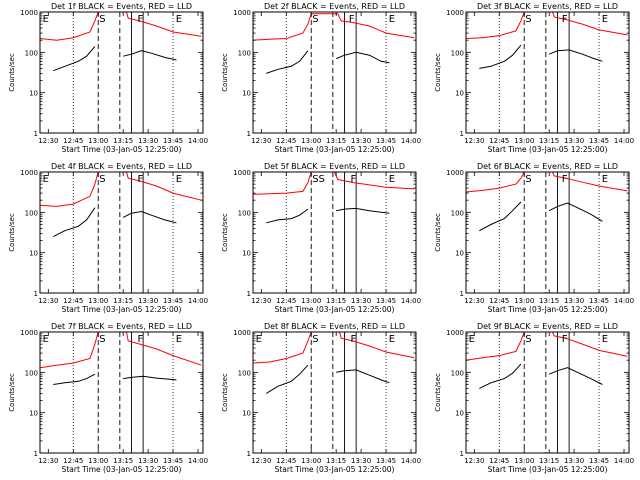 The image size is (640, 480). I want to click on chart-title: Det 8f BLACK = Events, RED = LLD, so click(334, 326).